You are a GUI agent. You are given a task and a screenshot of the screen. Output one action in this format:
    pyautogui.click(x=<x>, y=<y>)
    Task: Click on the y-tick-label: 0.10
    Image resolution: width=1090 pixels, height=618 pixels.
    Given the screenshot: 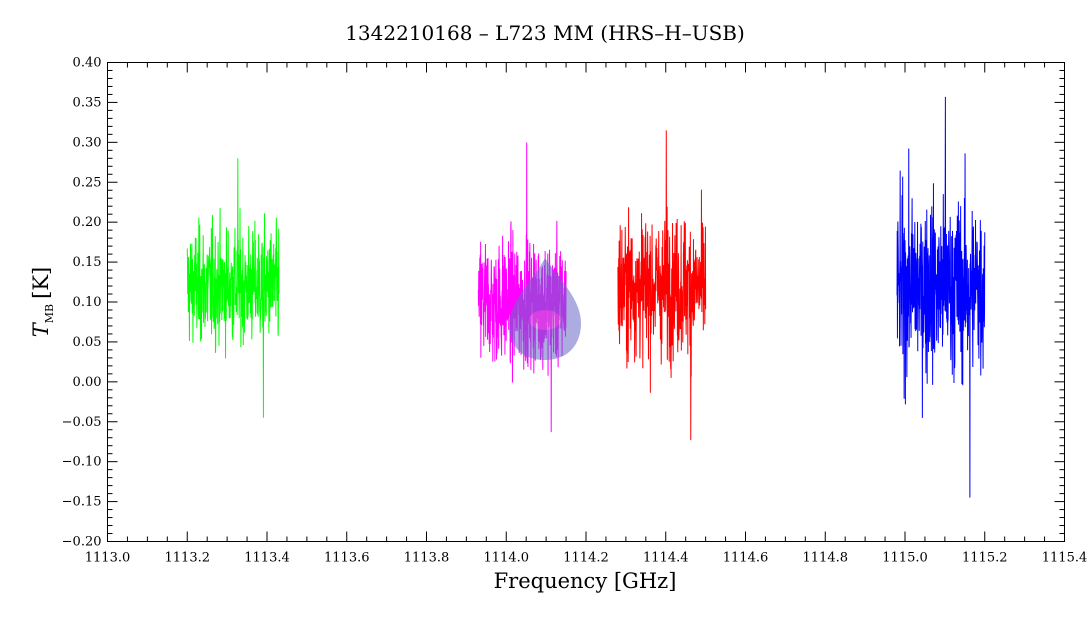 What is the action you would take?
    pyautogui.click(x=87, y=302)
    